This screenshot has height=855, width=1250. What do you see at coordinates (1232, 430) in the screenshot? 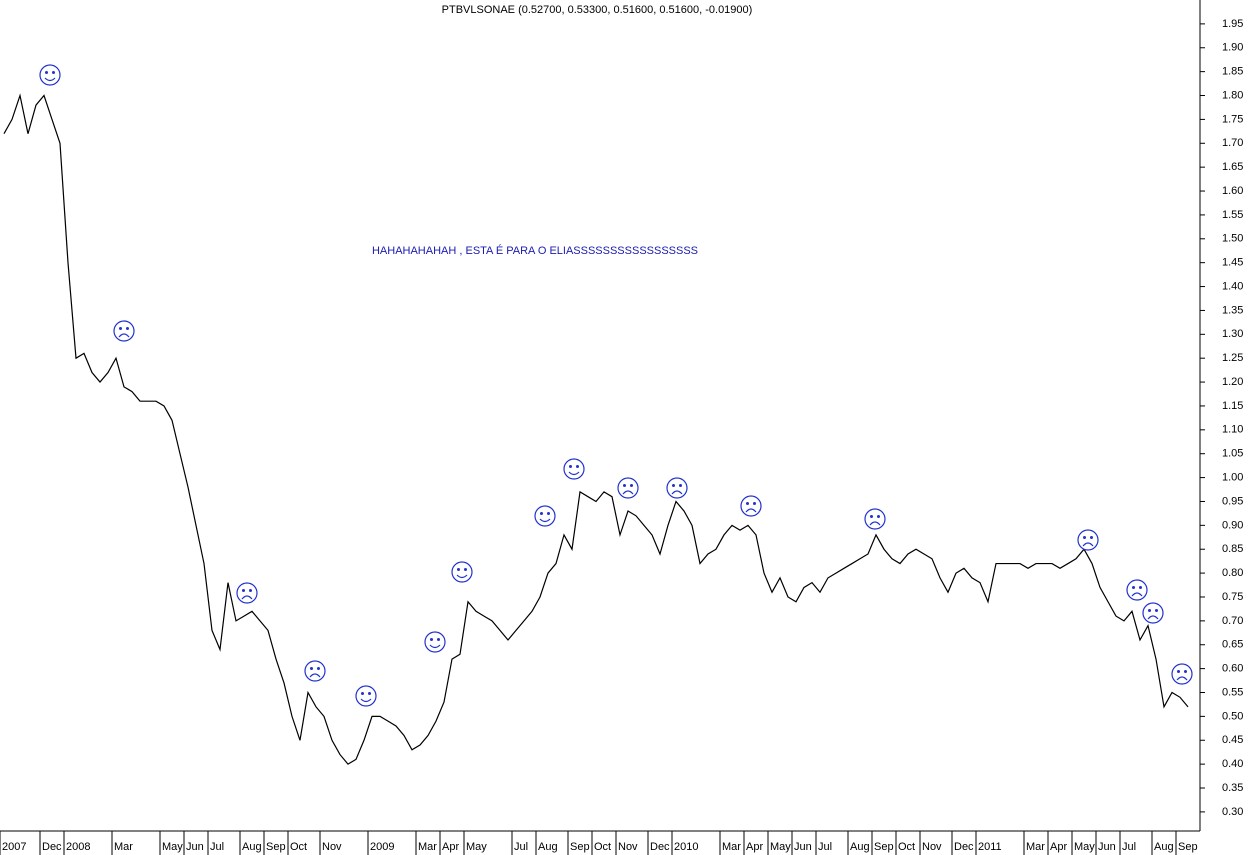
I see `y-tick-label: 1.10` at bounding box center [1232, 430].